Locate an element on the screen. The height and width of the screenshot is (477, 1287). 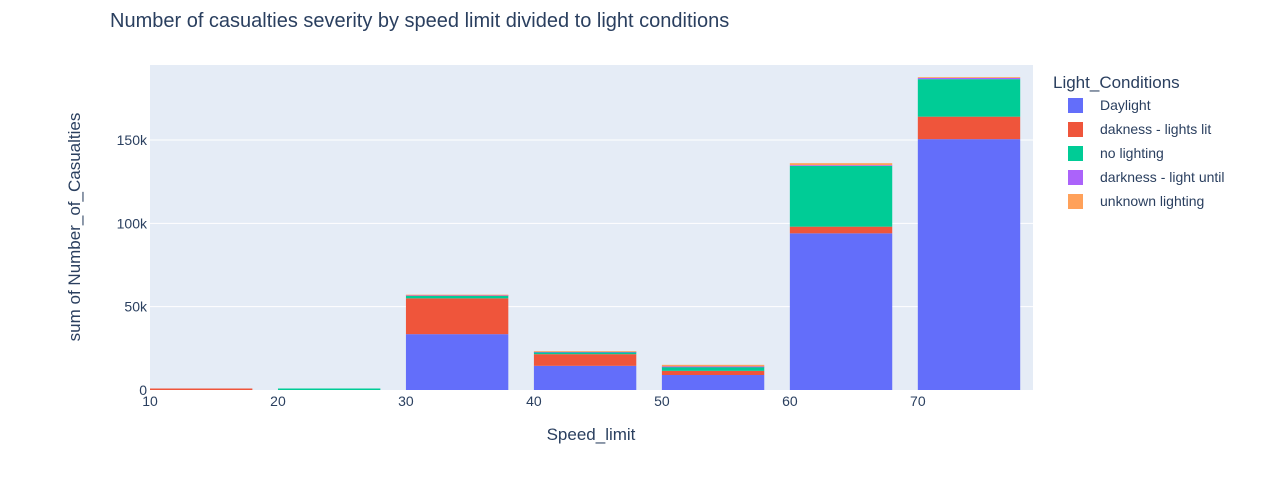
legend-label: no lighting is located at coordinates (1132, 153).